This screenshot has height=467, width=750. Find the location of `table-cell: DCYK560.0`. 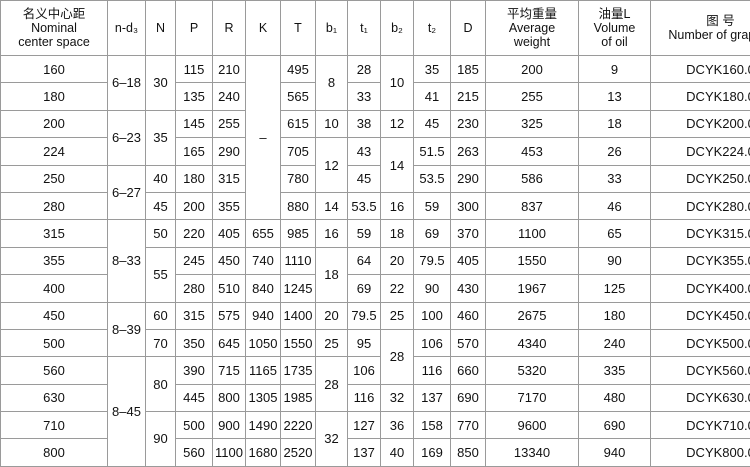

table-cell: DCYK560.0 is located at coordinates (700, 370).